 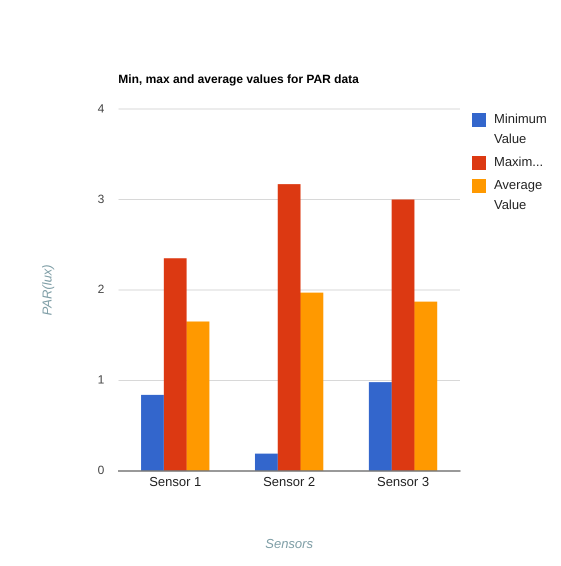 I want to click on x-tick-label: Sensor 3, so click(x=403, y=482).